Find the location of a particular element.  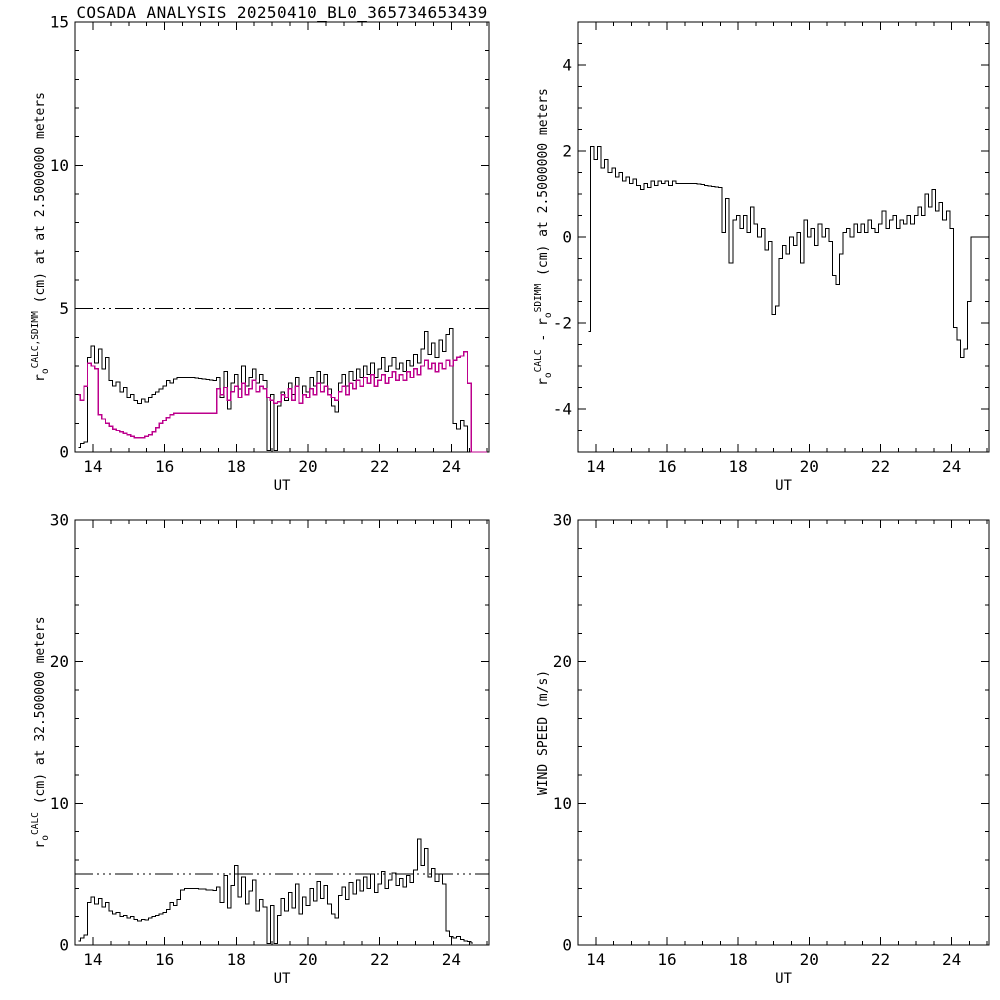

y-tick-label: 15 is located at coordinates (59, 22).